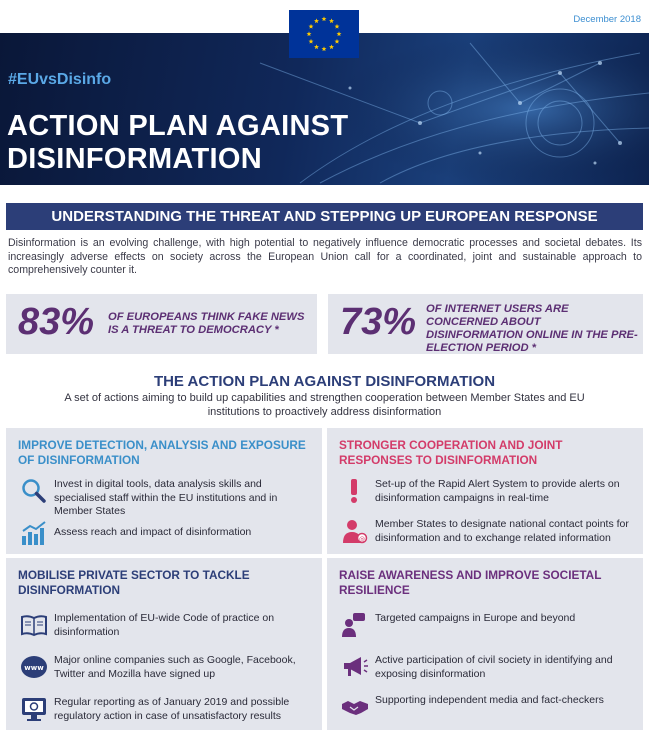  I want to click on stat-value: 83%, so click(56, 322).